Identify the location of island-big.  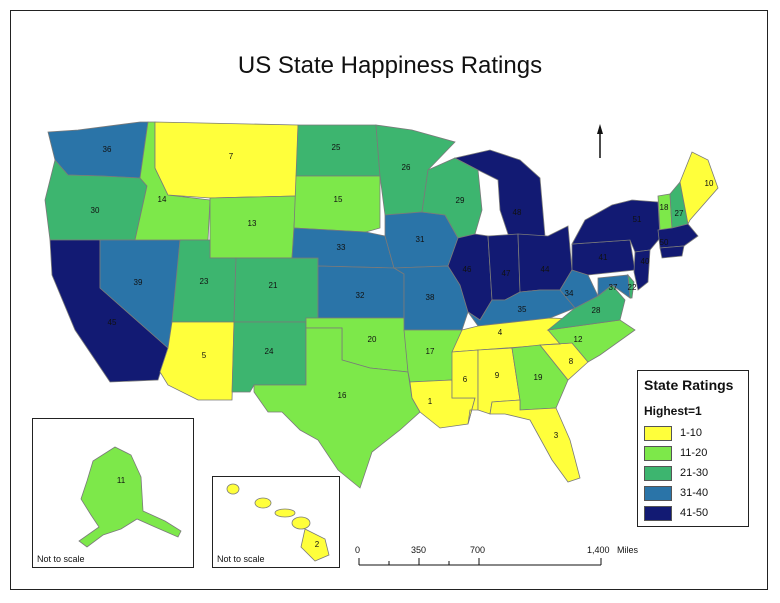
(315, 545).